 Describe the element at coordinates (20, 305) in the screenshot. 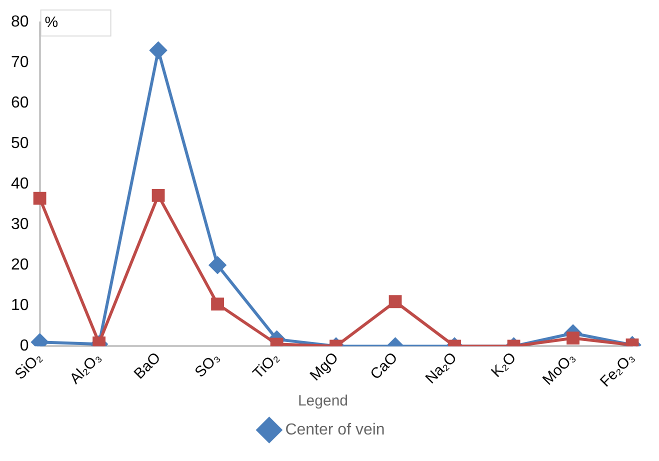

I see `y-tick-label: 10` at that location.